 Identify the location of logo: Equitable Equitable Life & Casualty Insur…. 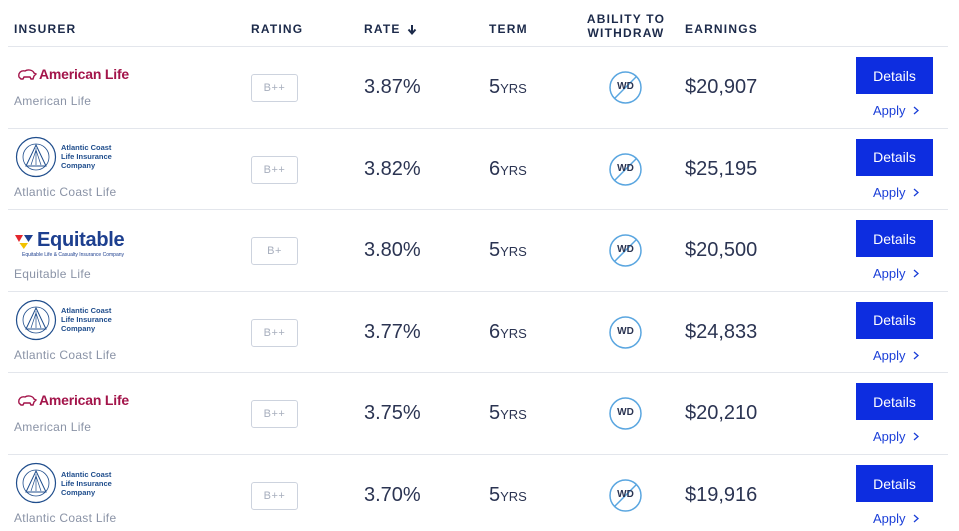
(69, 244).